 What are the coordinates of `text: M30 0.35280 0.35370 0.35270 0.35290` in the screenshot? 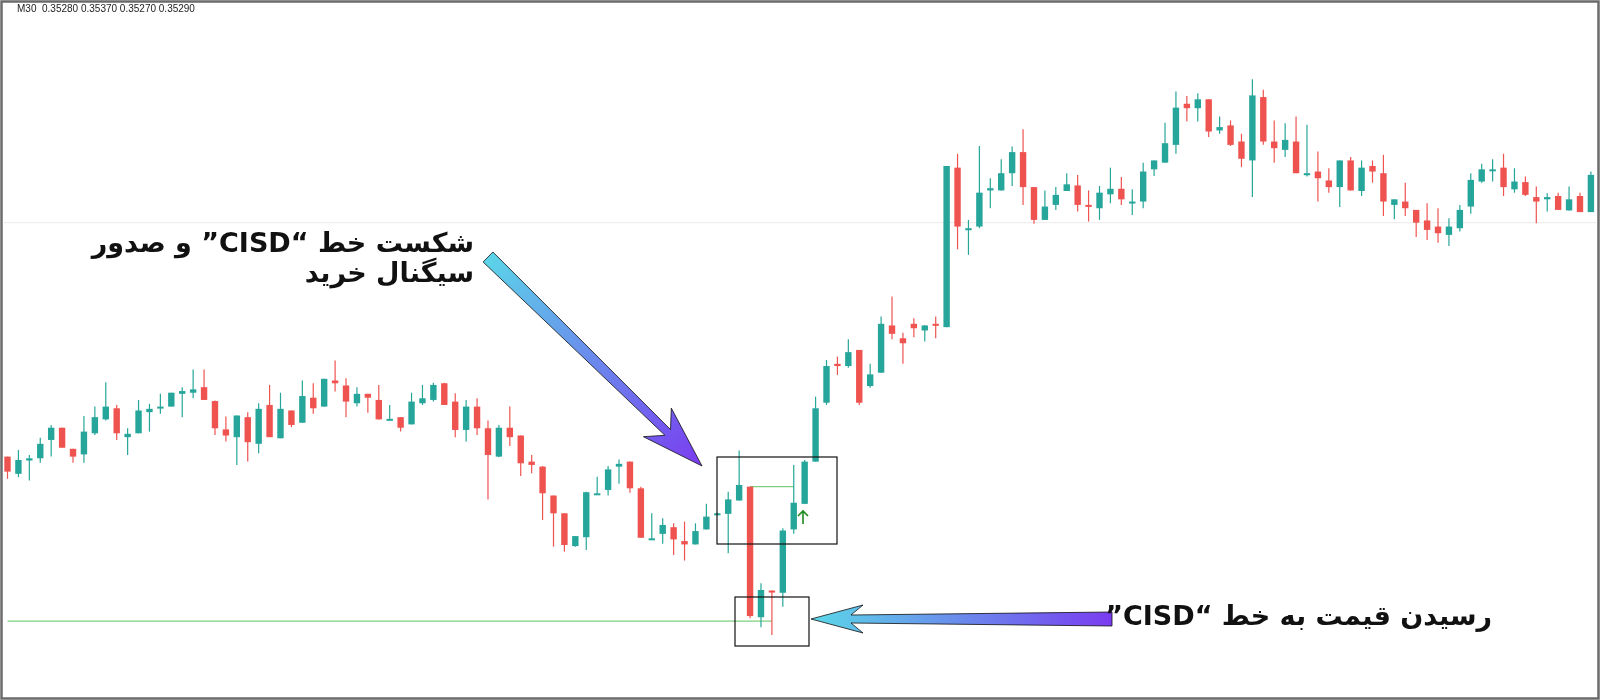 It's located at (106, 8).